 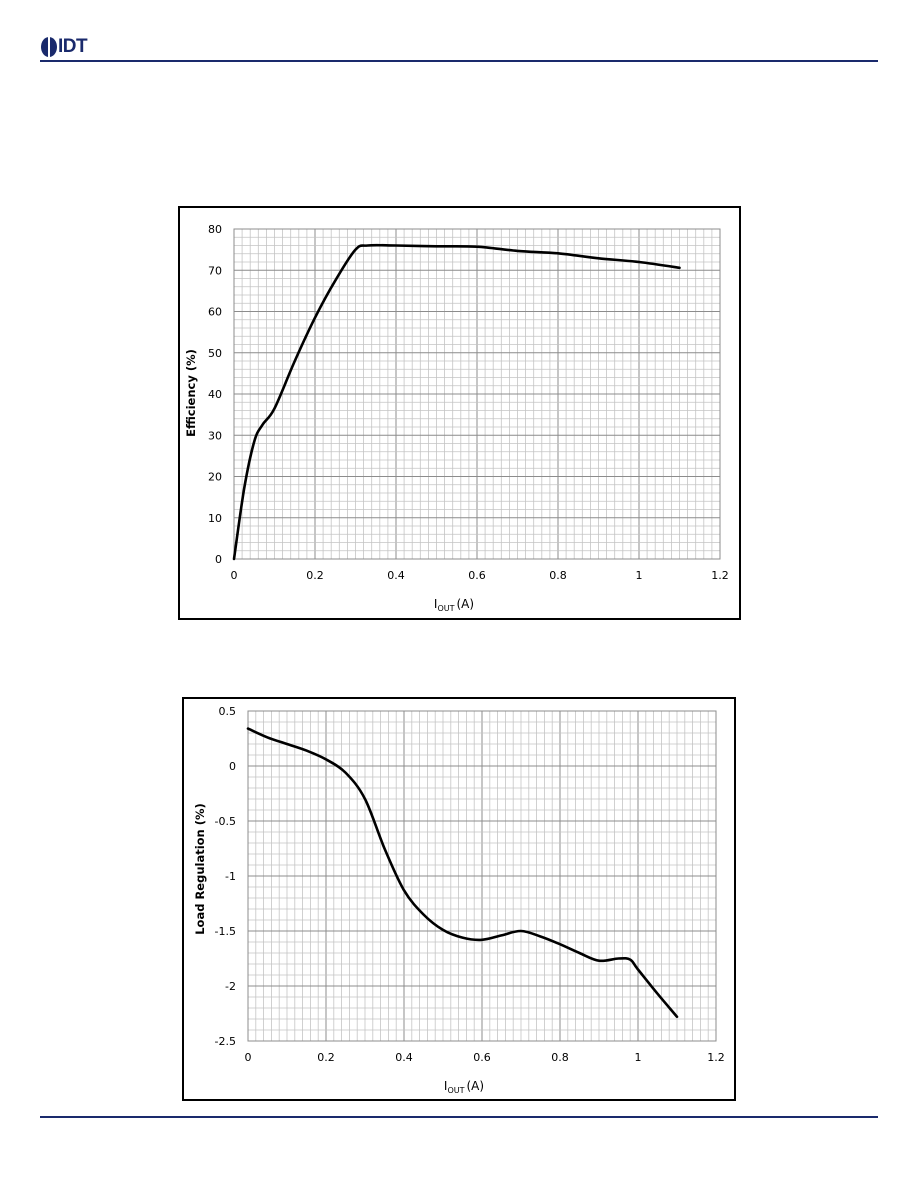 What do you see at coordinates (462, 873) in the screenshot?
I see `load-regulation-series-line` at bounding box center [462, 873].